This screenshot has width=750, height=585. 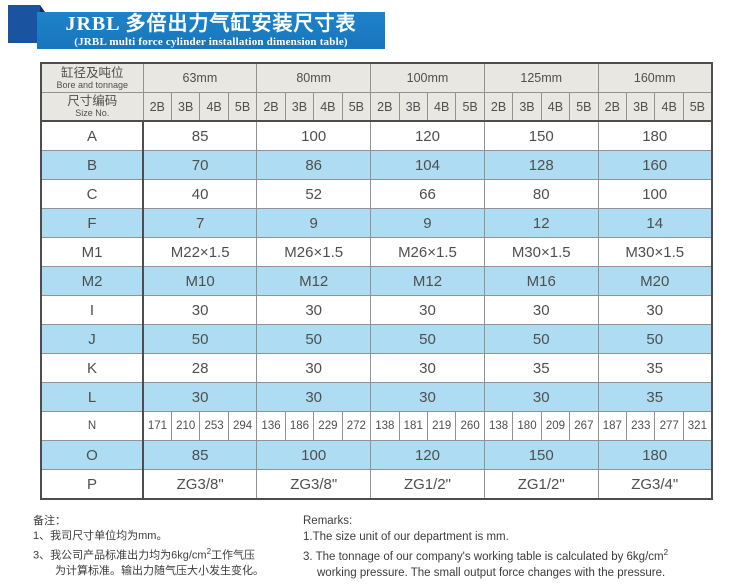 What do you see at coordinates (200, 281) in the screenshot?
I see `value-cell: M10` at bounding box center [200, 281].